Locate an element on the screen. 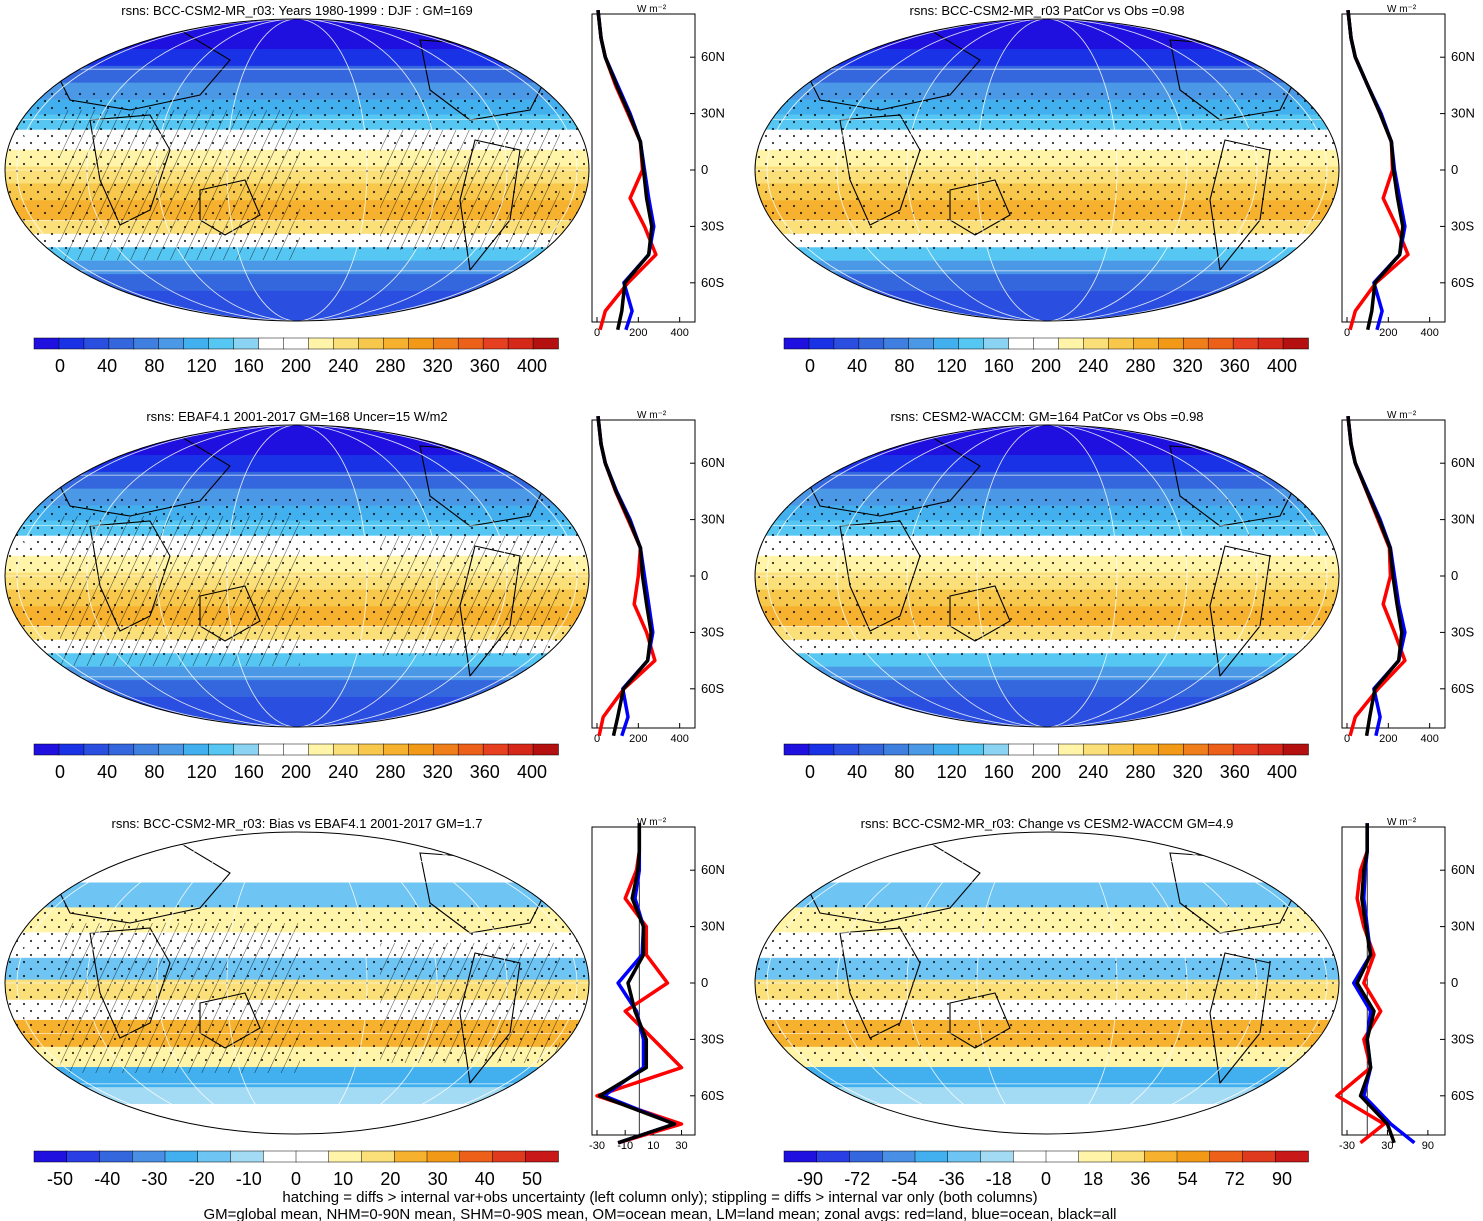  zonal-unit: W m⁻² is located at coordinates (1402, 822).